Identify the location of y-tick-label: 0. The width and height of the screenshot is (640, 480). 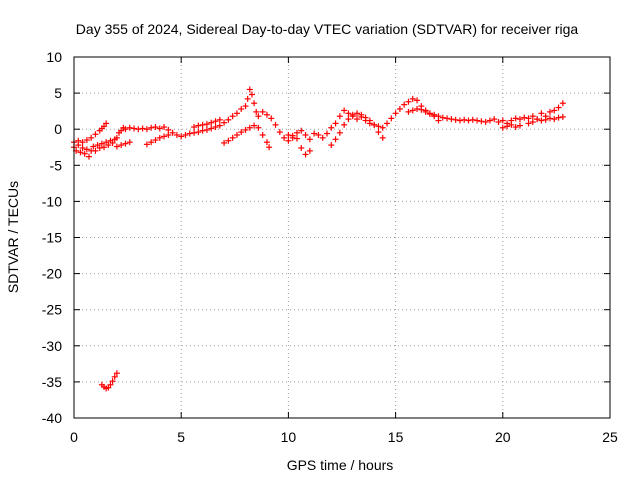
(58, 129).